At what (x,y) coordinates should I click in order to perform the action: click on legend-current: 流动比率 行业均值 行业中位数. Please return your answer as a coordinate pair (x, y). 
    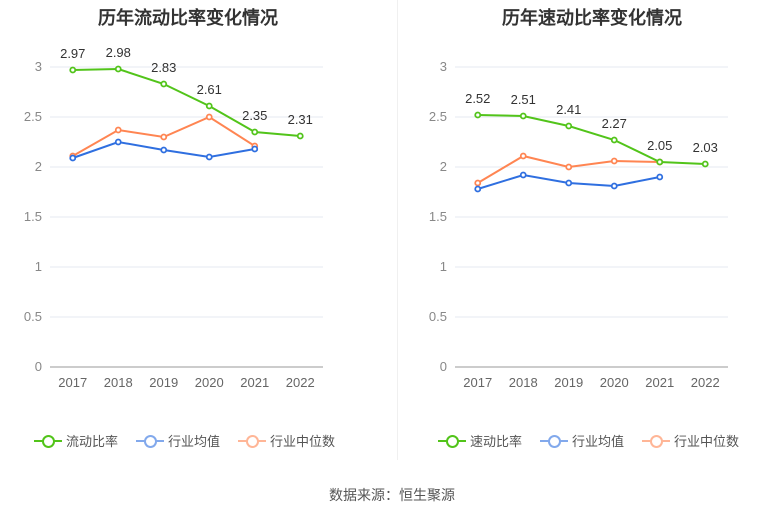
    Looking at the image, I should click on (184, 440).